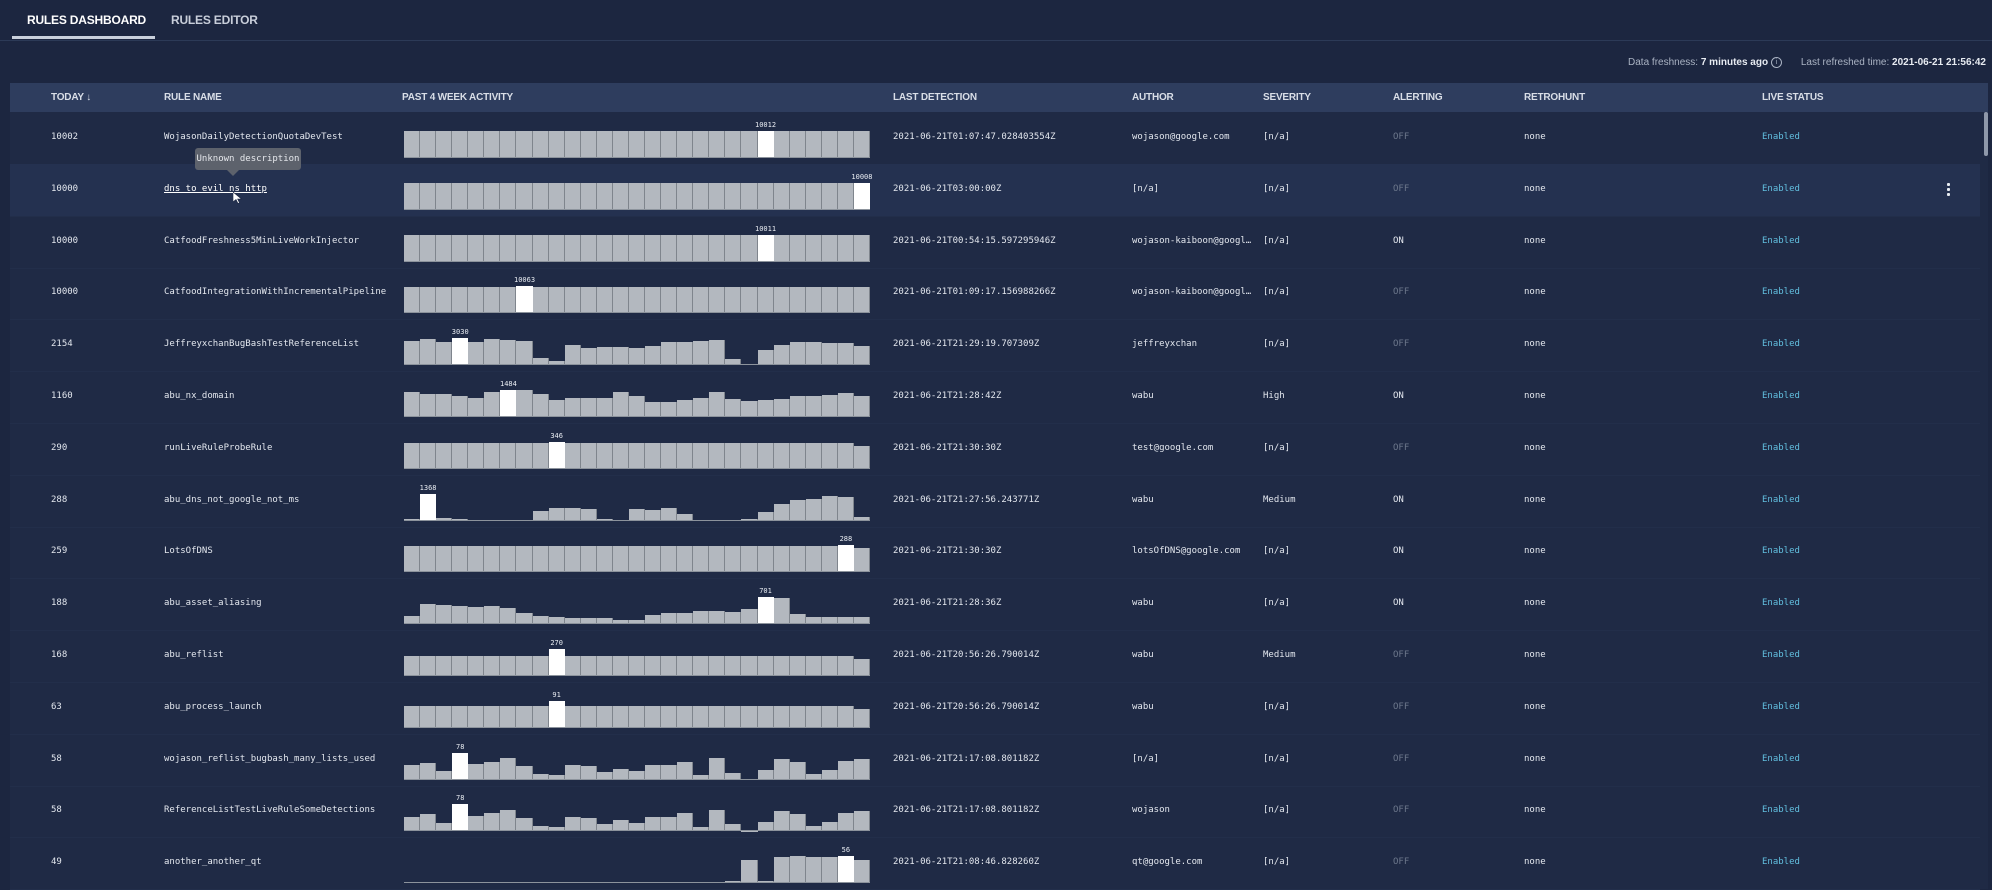  What do you see at coordinates (71, 97) in the screenshot?
I see `column-header-today: TODAY ↓` at bounding box center [71, 97].